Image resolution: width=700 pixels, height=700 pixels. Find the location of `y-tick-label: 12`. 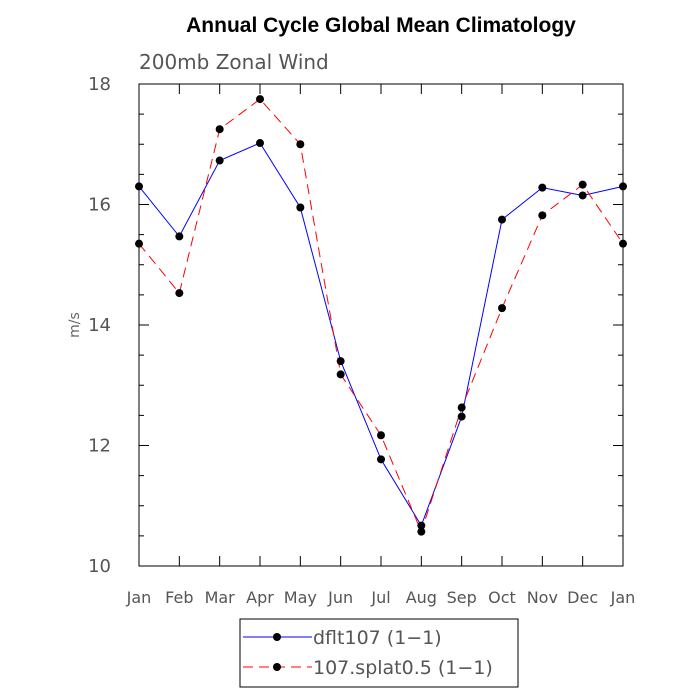

y-tick-label: 12 is located at coordinates (99, 446).